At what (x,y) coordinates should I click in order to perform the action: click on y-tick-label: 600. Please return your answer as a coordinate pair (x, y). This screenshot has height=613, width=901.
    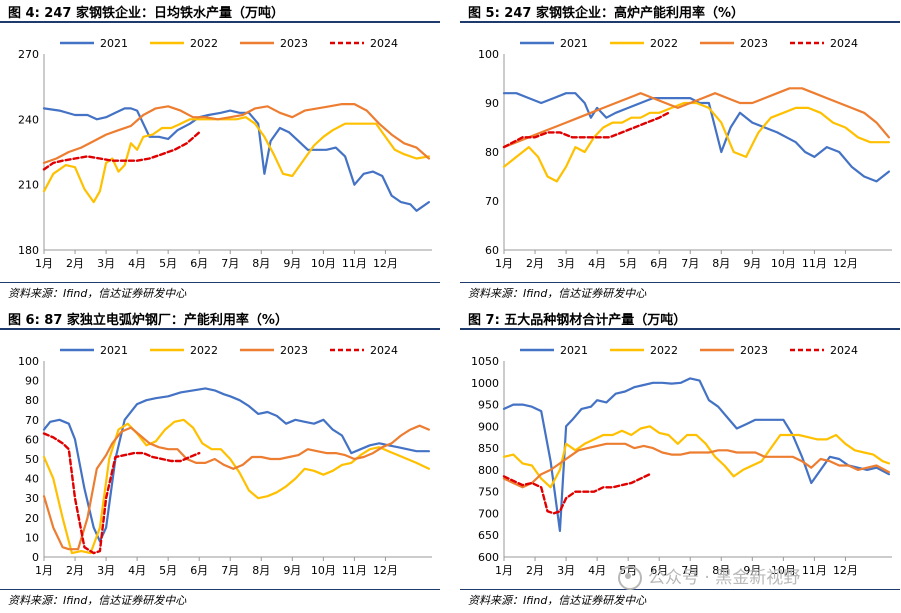
    Looking at the image, I should click on (488, 557).